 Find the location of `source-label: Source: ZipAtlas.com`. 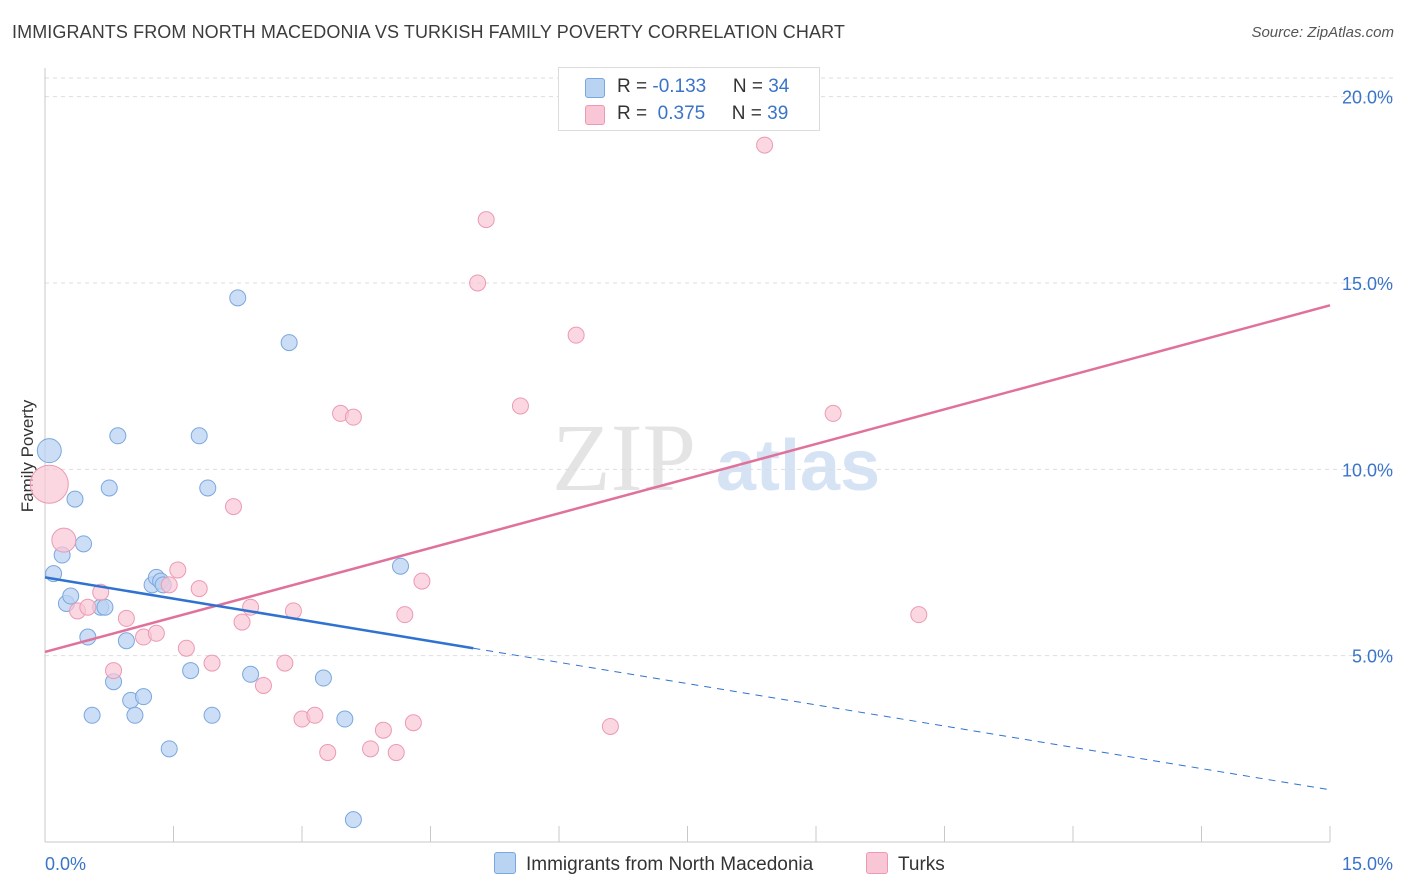

source-label: Source: ZipAtlas.com is located at coordinates (1322, 32).